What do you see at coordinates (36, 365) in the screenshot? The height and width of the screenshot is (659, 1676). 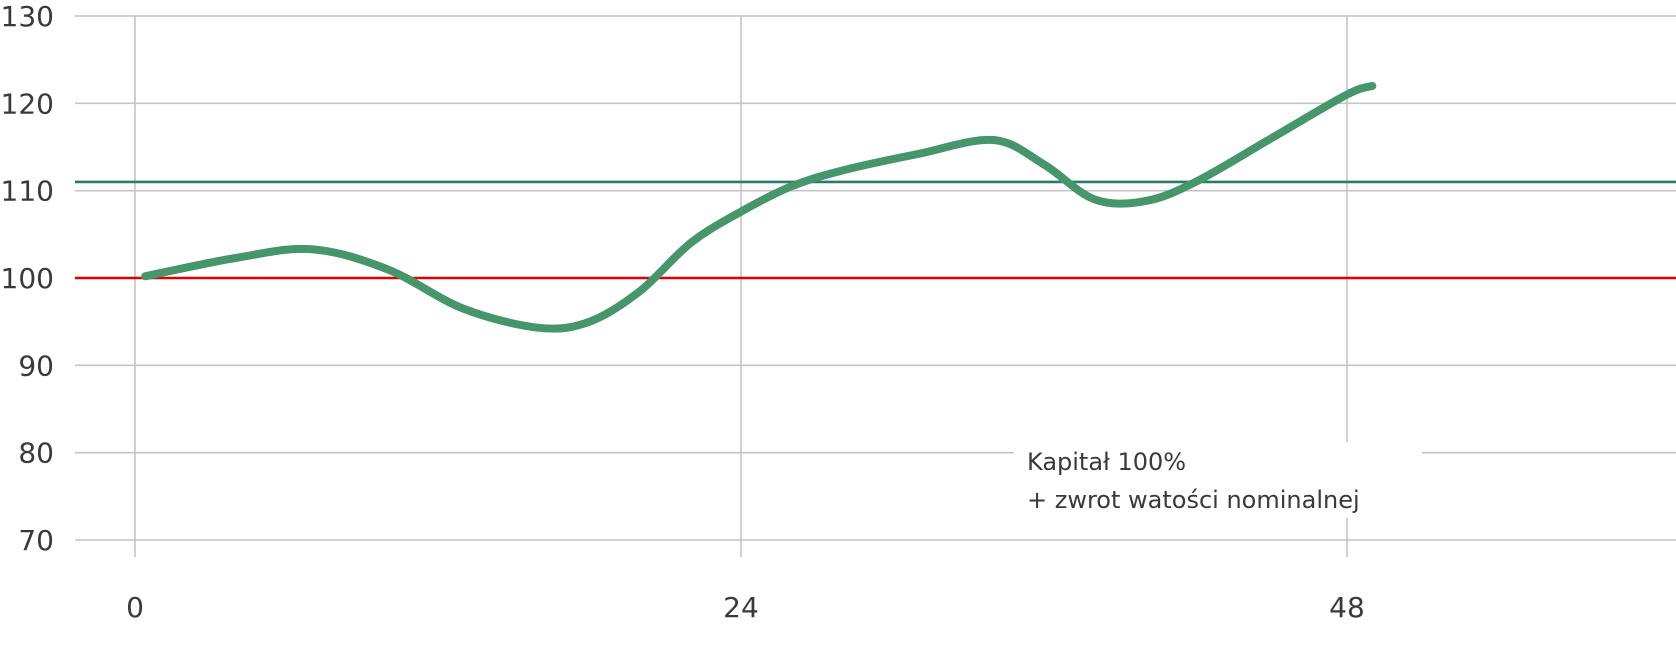 I see `y-tick-label: 90` at bounding box center [36, 365].